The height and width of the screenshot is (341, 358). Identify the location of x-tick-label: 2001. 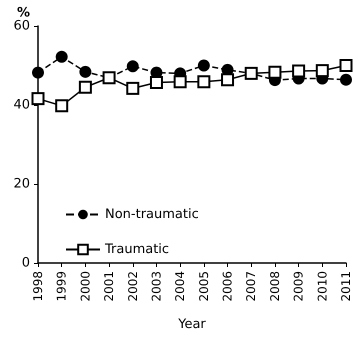
(109, 286).